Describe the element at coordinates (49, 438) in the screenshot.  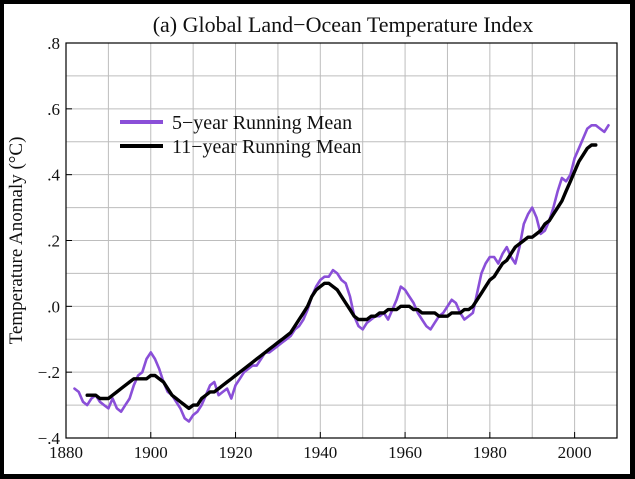
I see `y-tick-label: −.4` at that location.